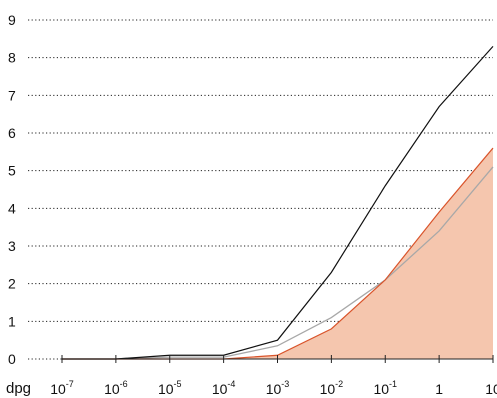  Describe the element at coordinates (12, 133) in the screenshot. I see `y-tick-label: 6` at that location.